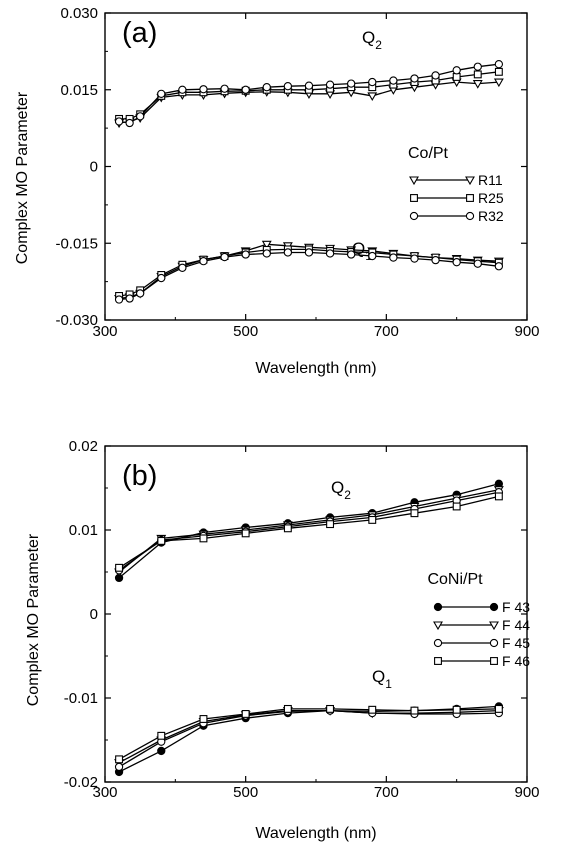 The height and width of the screenshot is (850, 569). Describe the element at coordinates (79, 13) in the screenshot. I see `y-tick-label-a: 0.030` at that location.